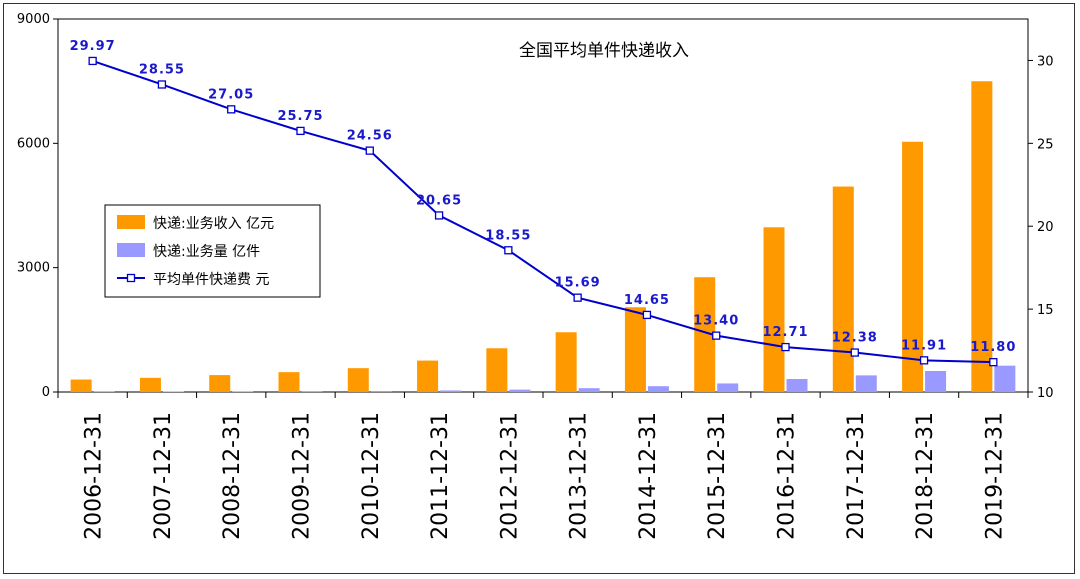  Describe the element at coordinates (33, 268) in the screenshot. I see `left-axis-tick-label: 3000` at that location.